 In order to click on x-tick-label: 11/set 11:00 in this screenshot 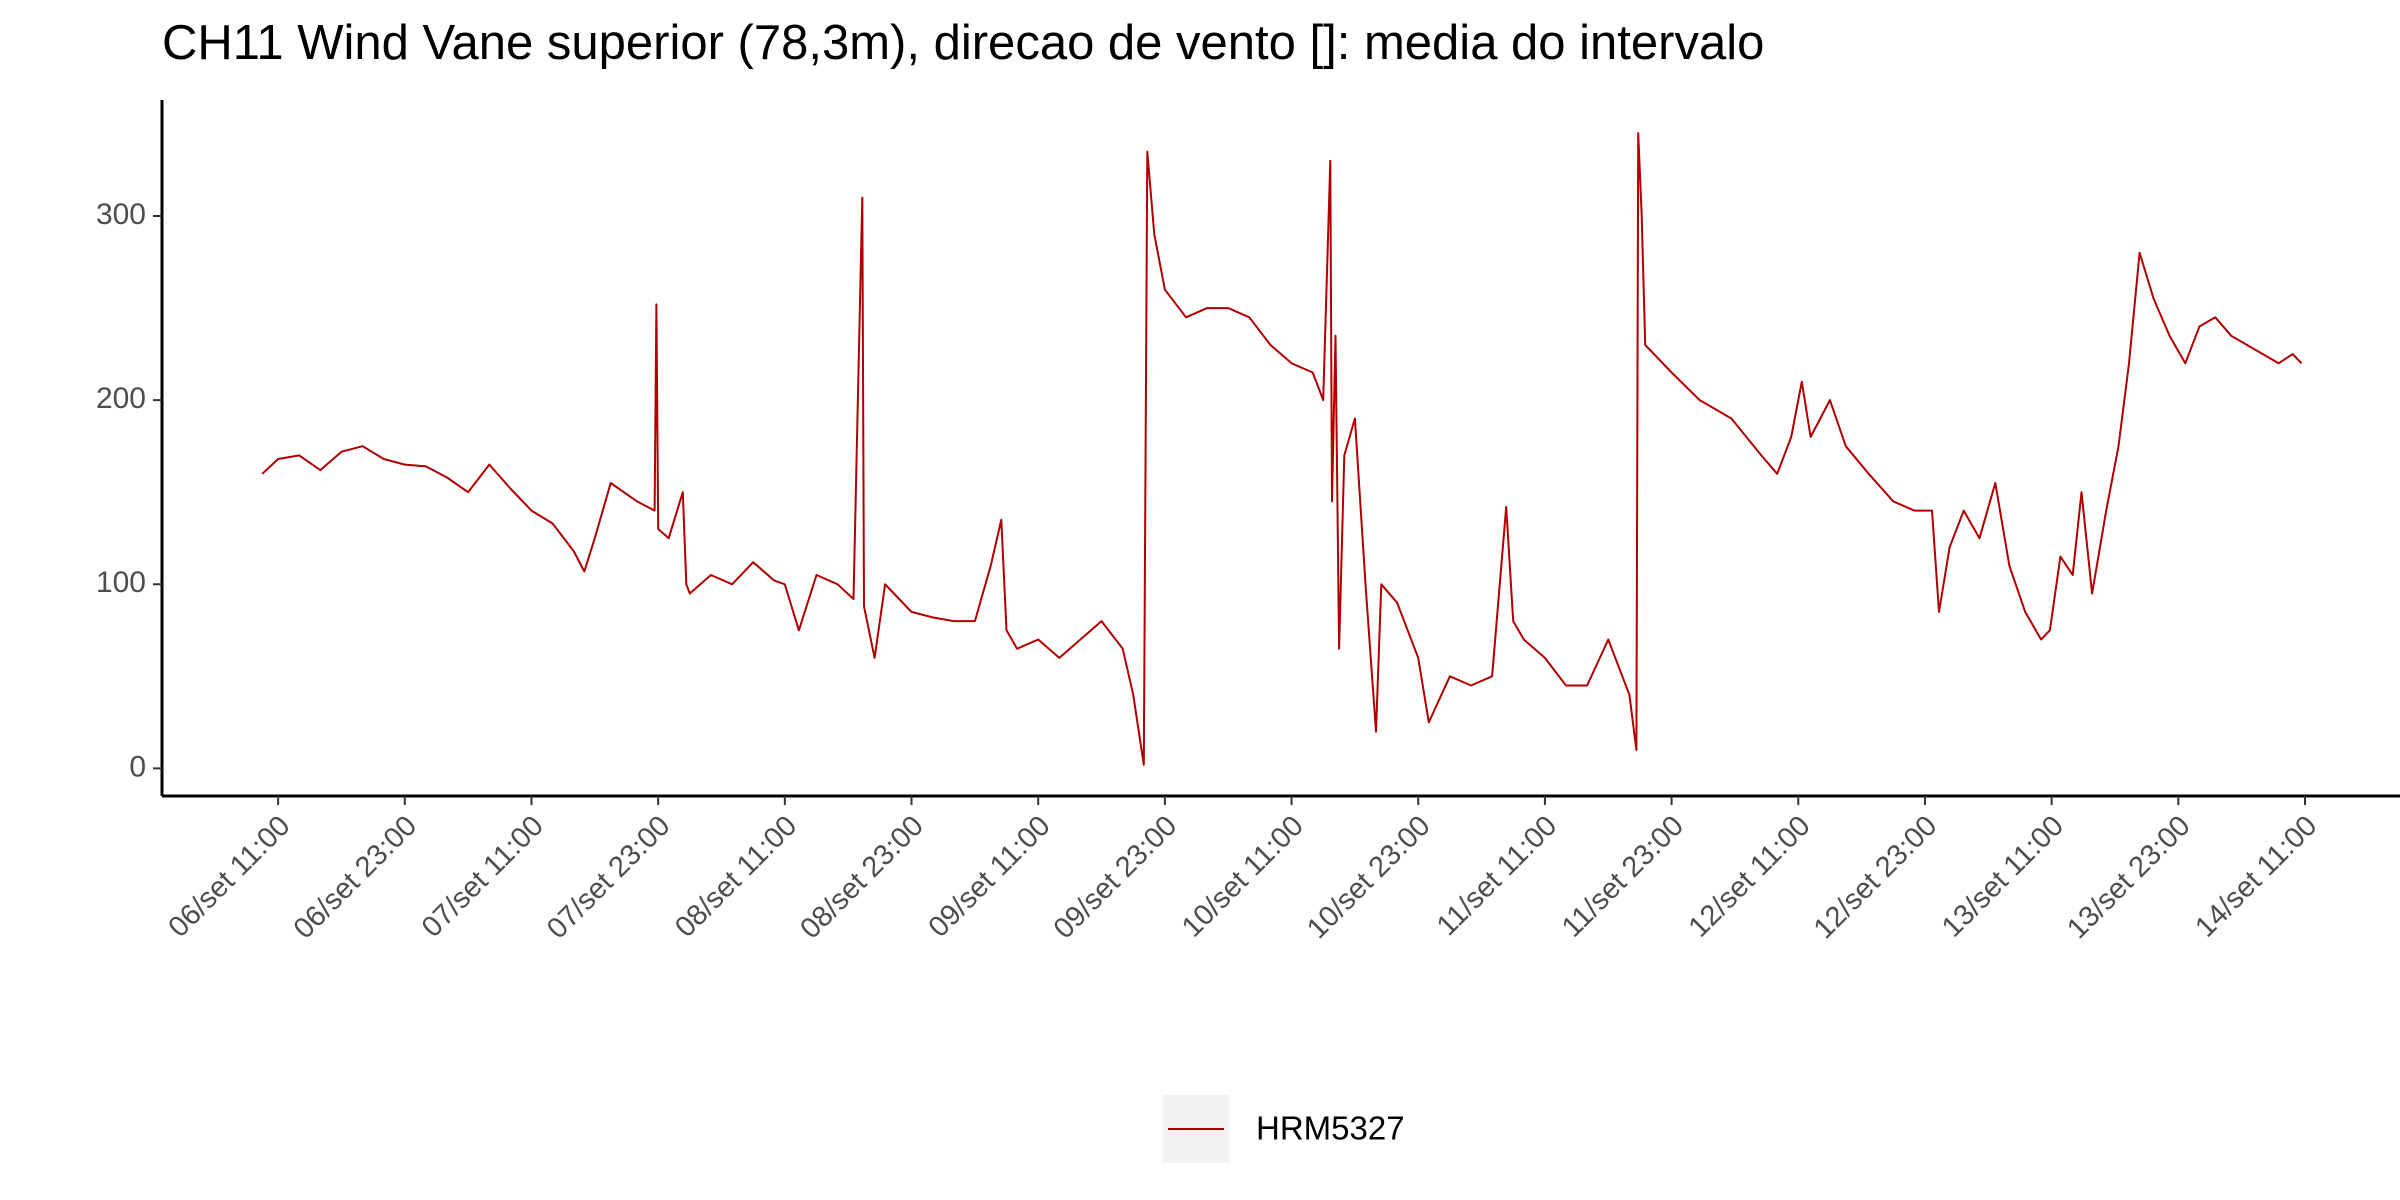, I will do `click(1497, 876)`.